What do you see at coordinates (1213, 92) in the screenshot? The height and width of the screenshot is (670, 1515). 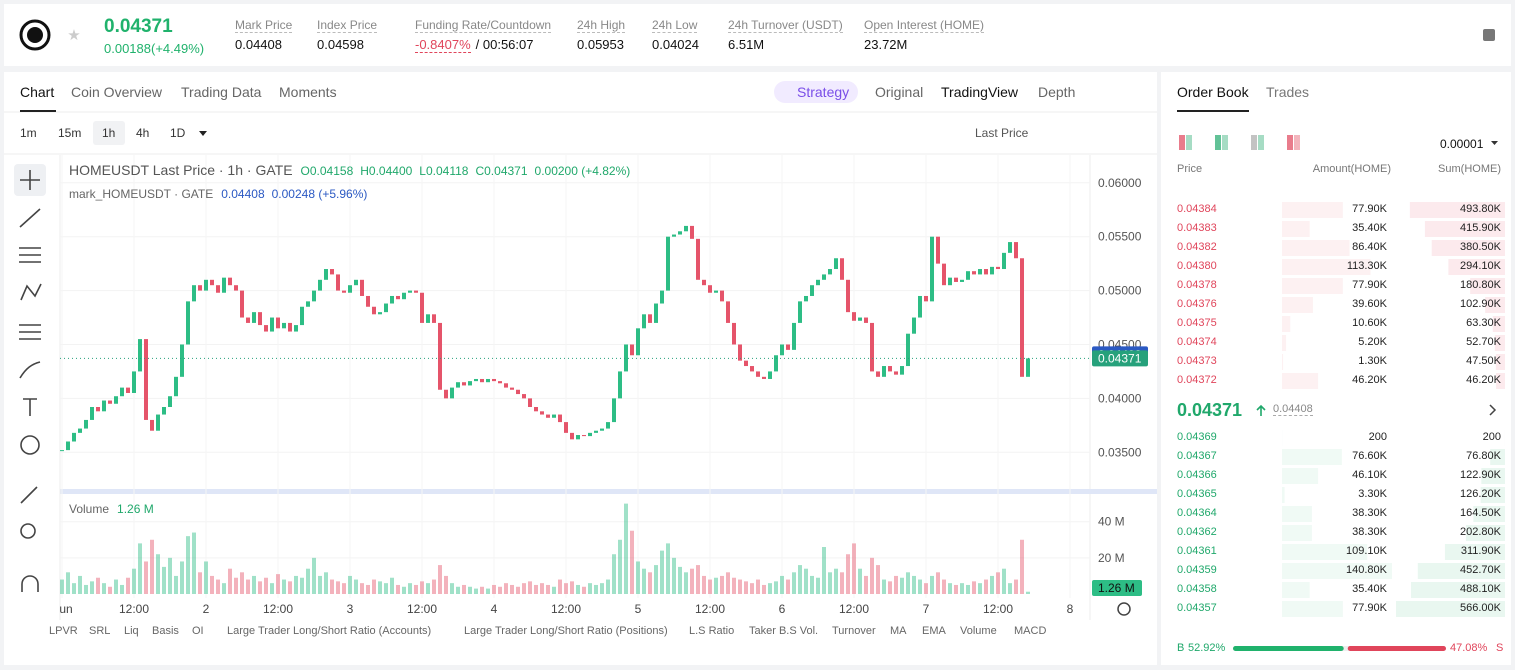 I see `book-tab: Order Book` at bounding box center [1213, 92].